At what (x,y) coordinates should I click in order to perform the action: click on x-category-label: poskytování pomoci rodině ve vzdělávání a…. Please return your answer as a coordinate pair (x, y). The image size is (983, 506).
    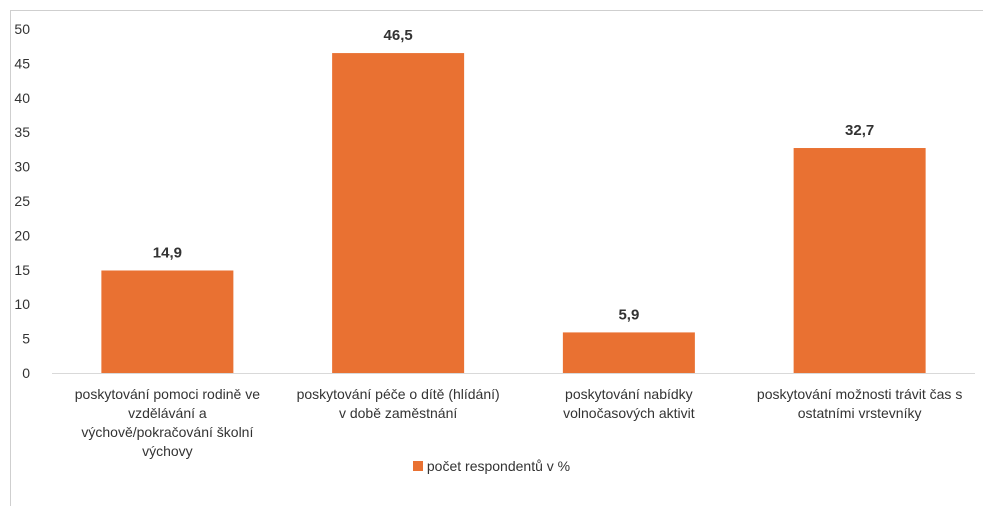
    Looking at the image, I should click on (167, 423).